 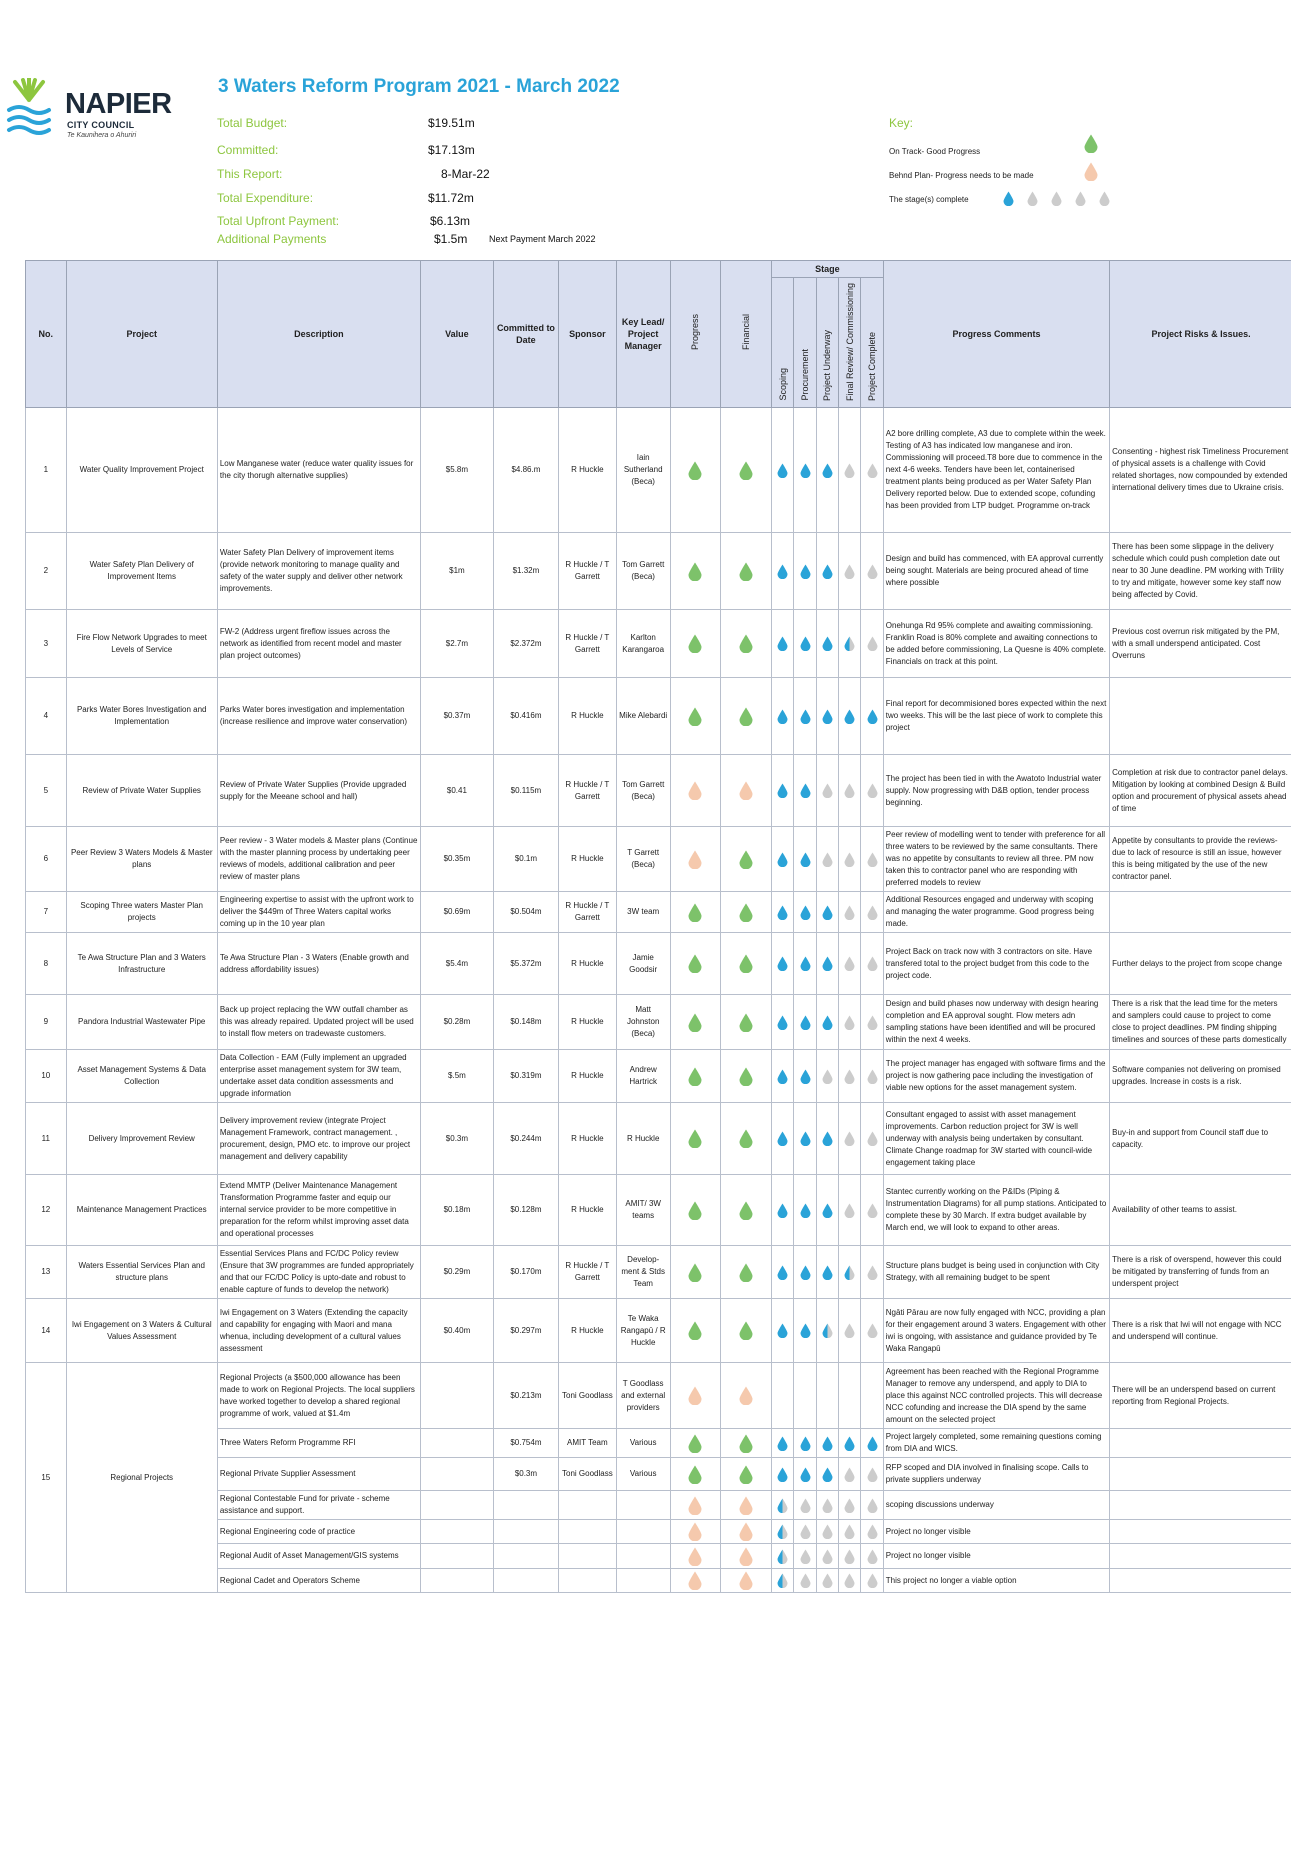 I want to click on project-committed: $0.148m, so click(x=525, y=1022).